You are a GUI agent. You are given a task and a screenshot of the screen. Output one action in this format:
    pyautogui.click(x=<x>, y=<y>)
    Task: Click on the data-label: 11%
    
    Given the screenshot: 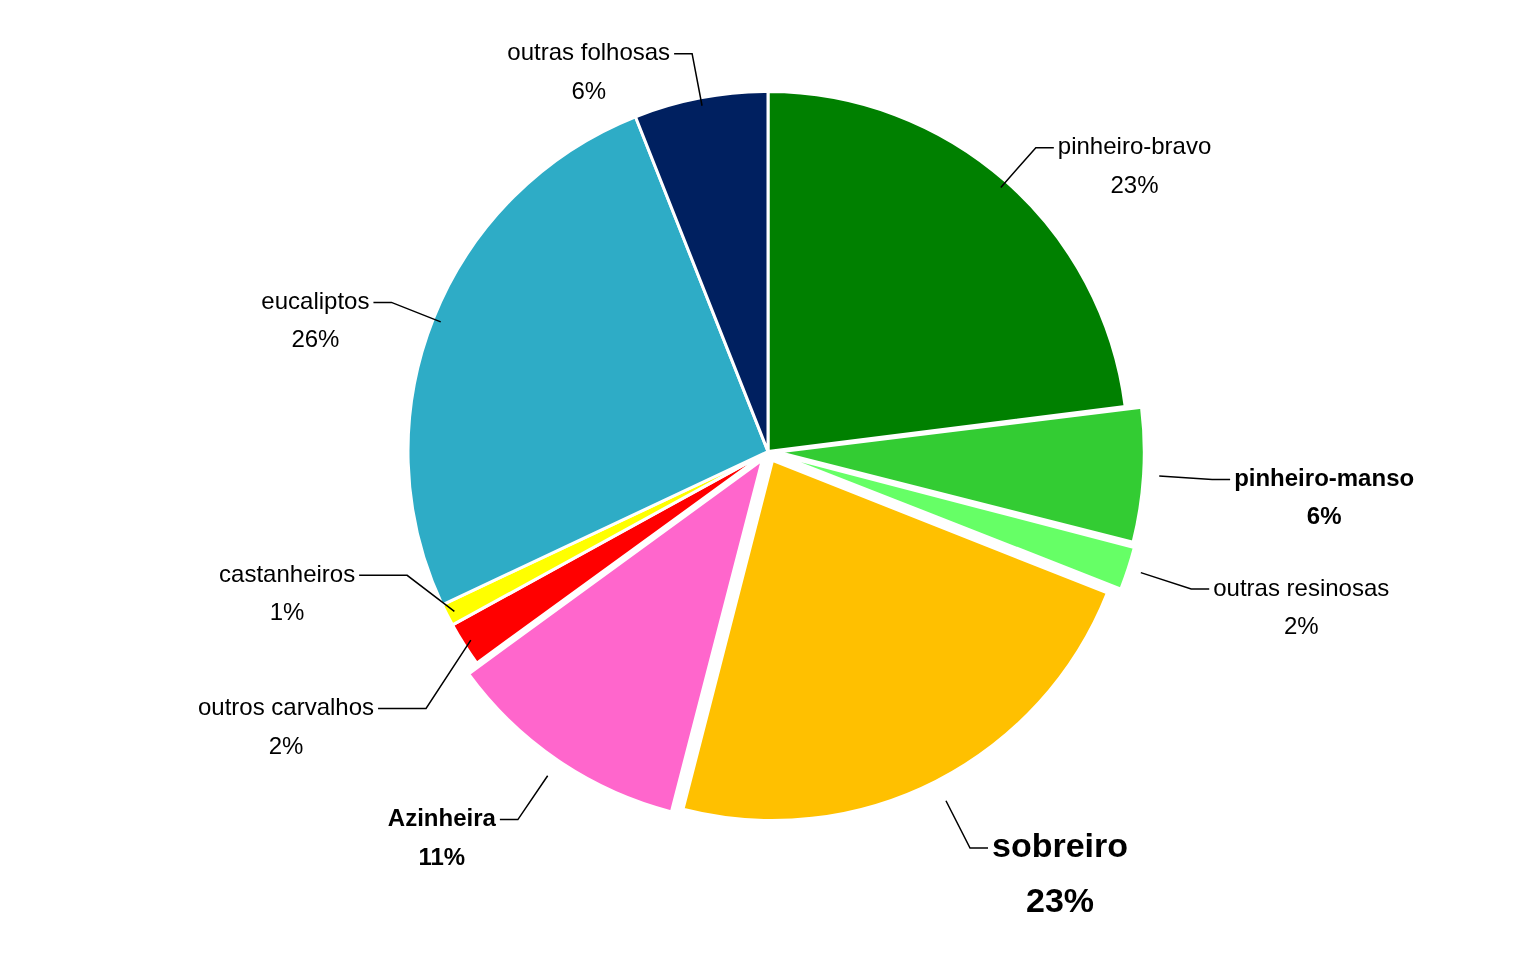 What is the action you would take?
    pyautogui.click(x=442, y=856)
    